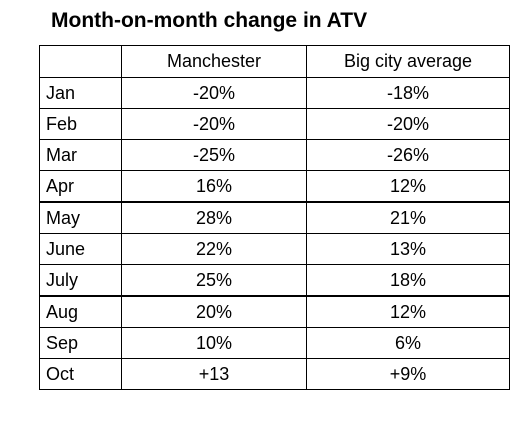 Image resolution: width=529 pixels, height=427 pixels. What do you see at coordinates (214, 186) in the screenshot?
I see `manchester-cell: 16%` at bounding box center [214, 186].